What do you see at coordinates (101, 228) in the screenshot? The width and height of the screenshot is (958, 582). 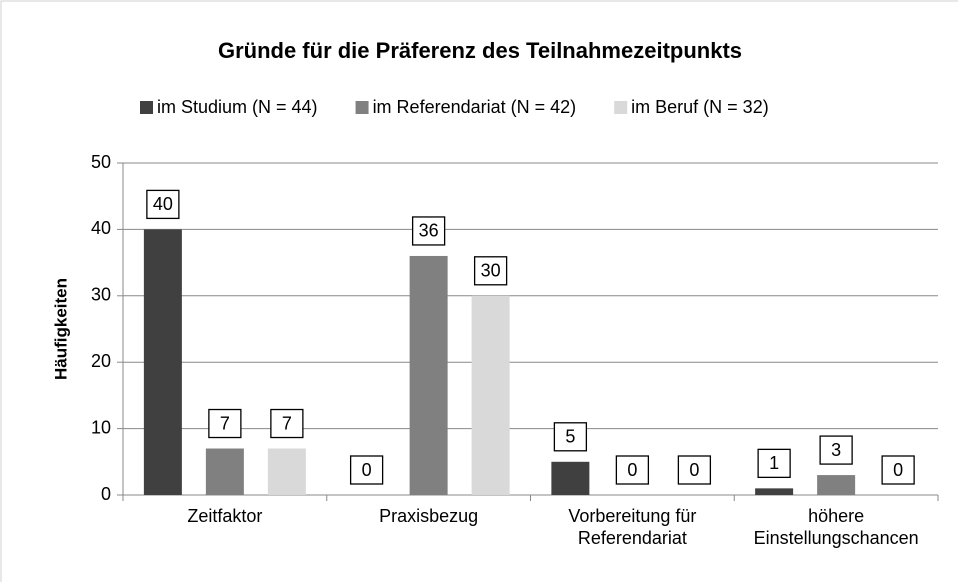 I see `y-tick-label: 40` at bounding box center [101, 228].